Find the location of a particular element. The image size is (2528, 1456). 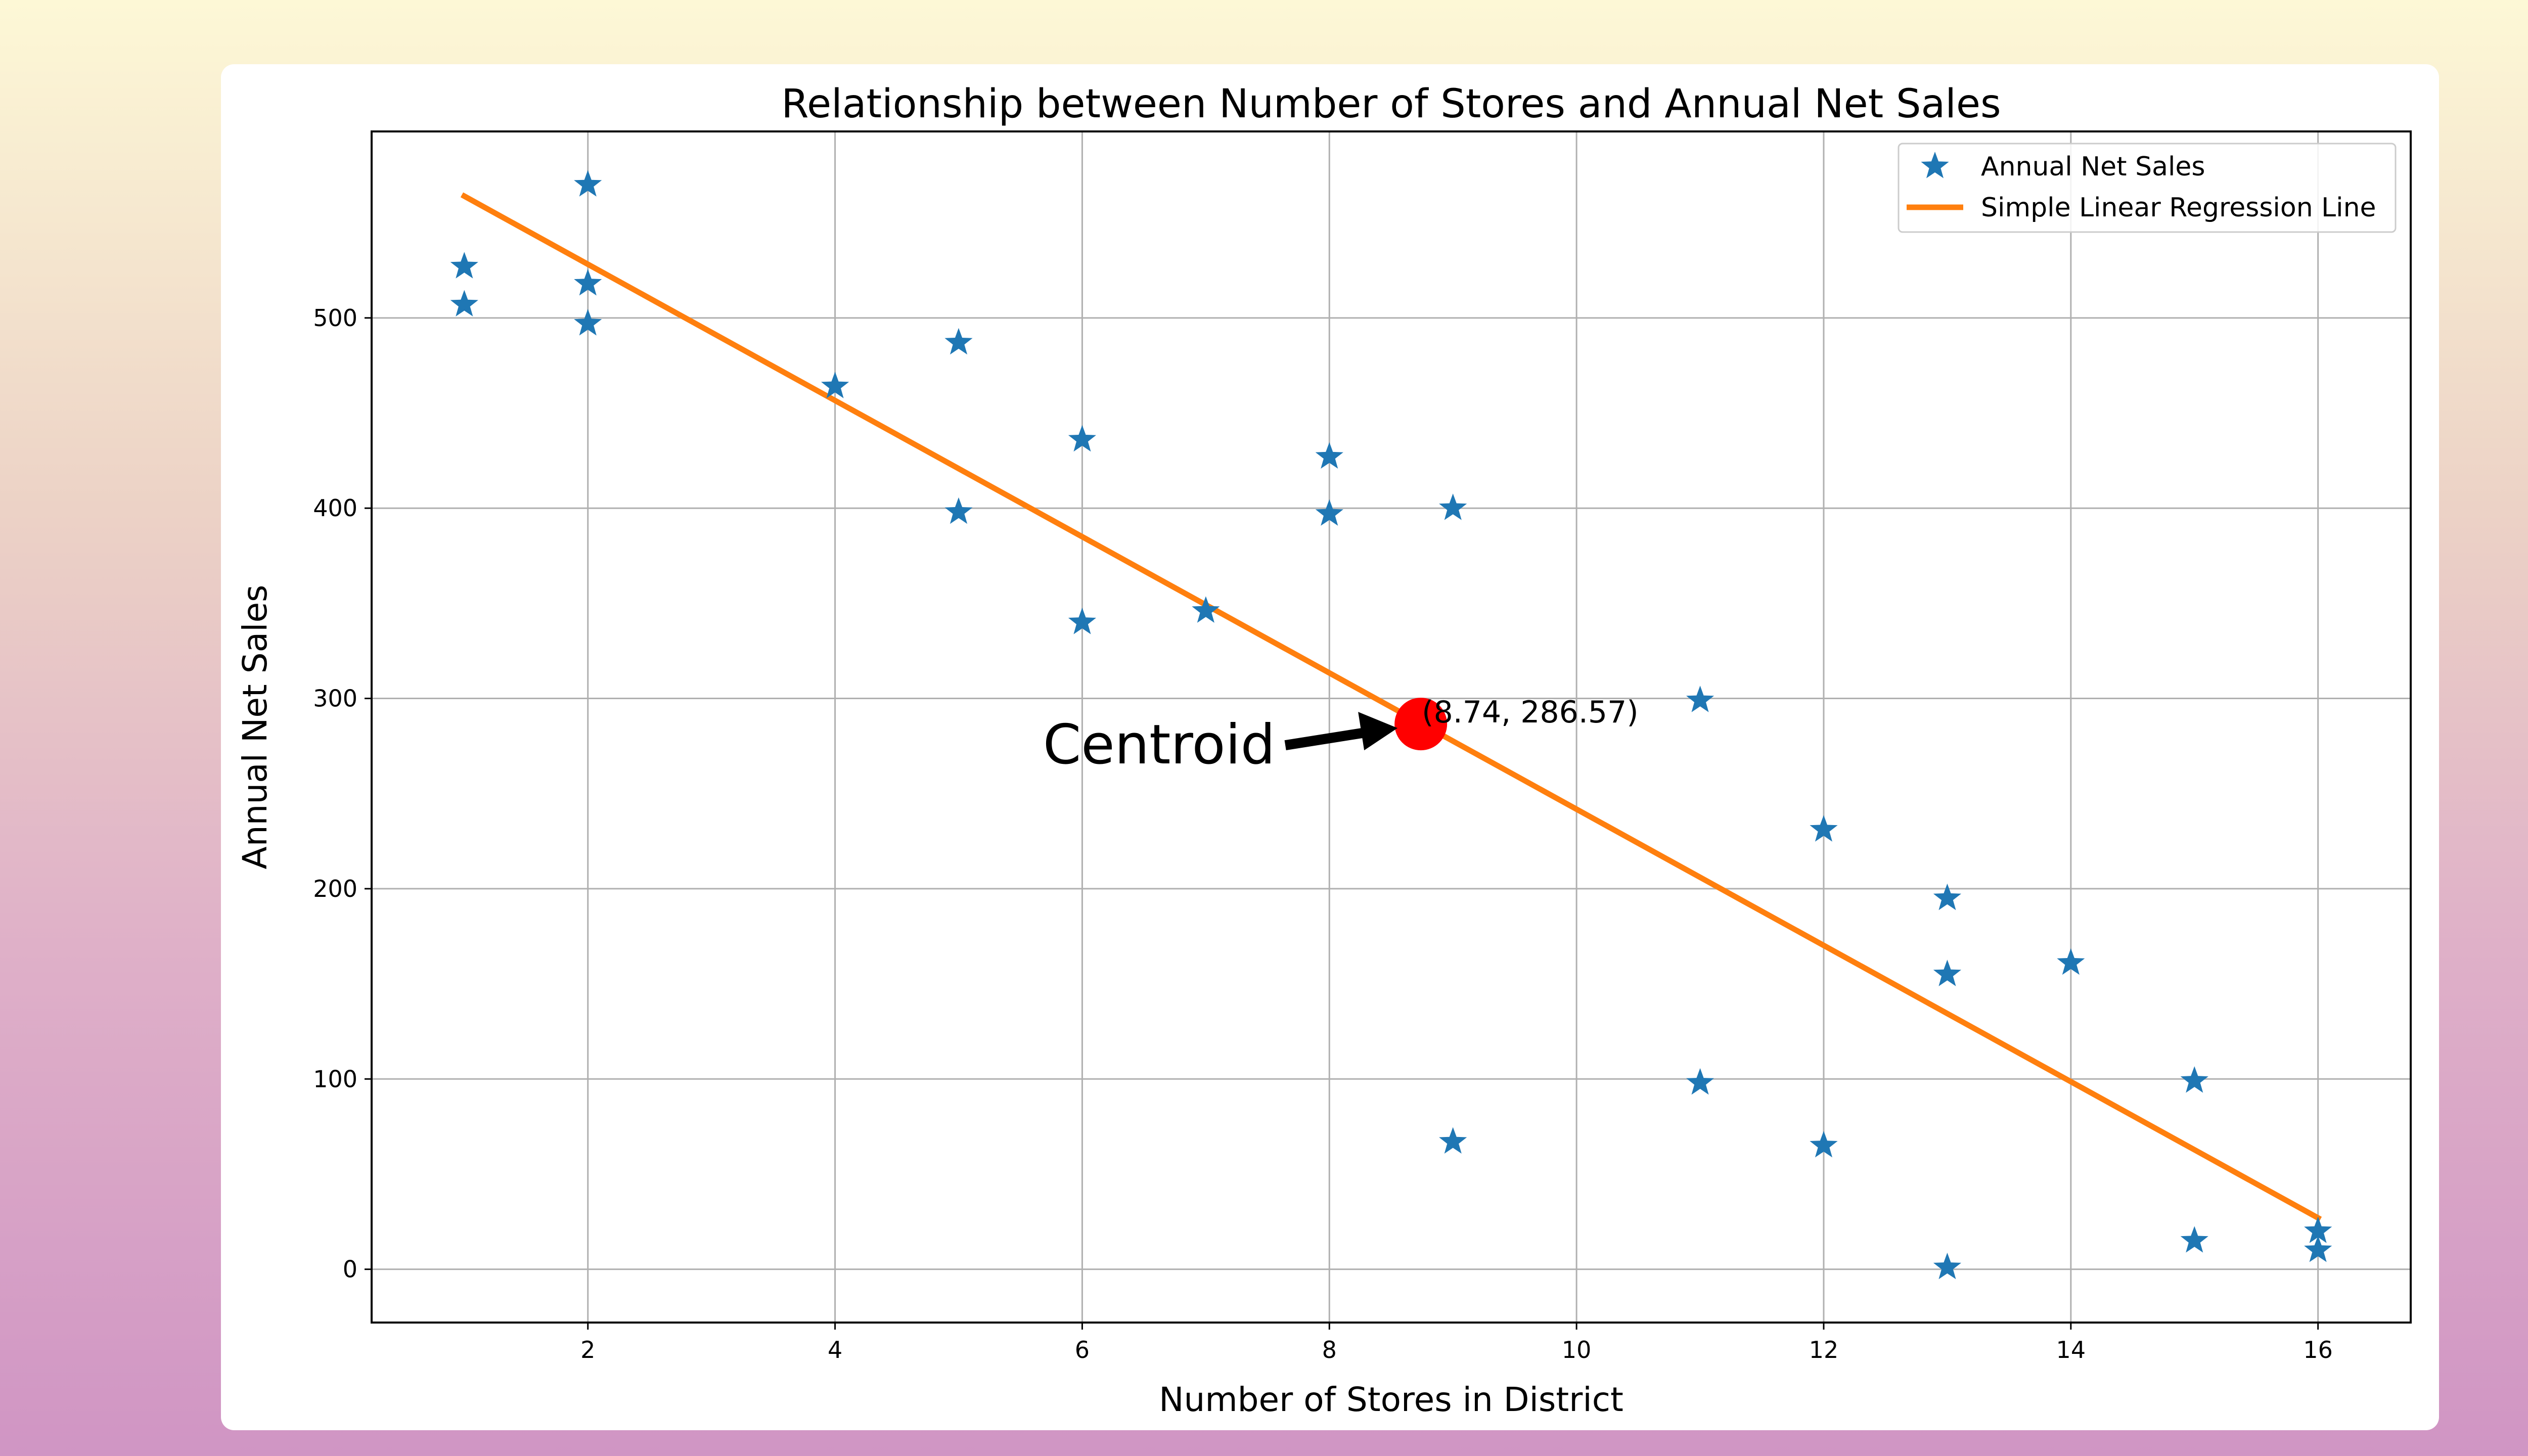

y-tick-label: 100 is located at coordinates (335, 1079).